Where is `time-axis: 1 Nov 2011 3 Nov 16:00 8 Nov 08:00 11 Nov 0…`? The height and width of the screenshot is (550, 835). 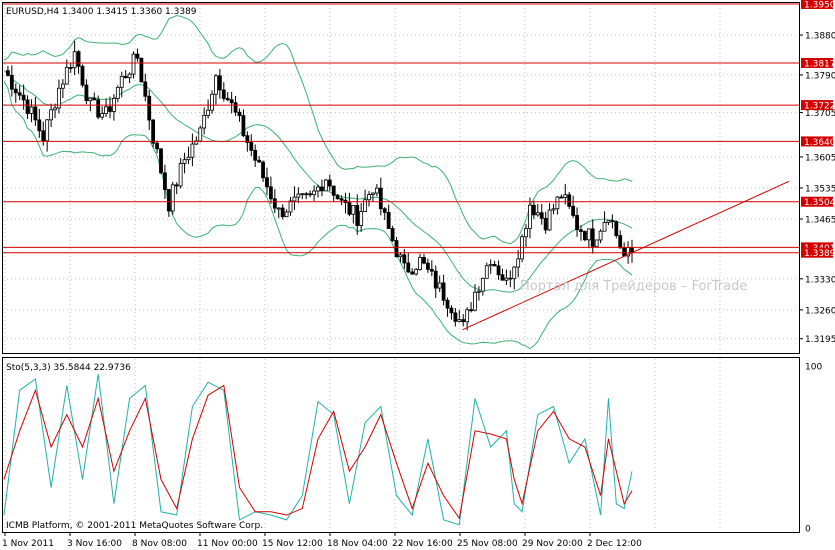 time-axis: 1 Nov 2011 3 Nov 16:00 8 Nov 08:00 11 Nov 0… is located at coordinates (322, 540).